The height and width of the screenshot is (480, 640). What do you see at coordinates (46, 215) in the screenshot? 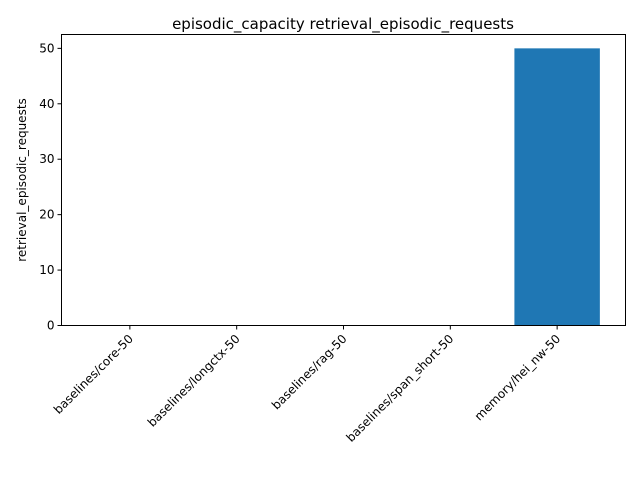
I see `y-tick-label: 20` at bounding box center [46, 215].